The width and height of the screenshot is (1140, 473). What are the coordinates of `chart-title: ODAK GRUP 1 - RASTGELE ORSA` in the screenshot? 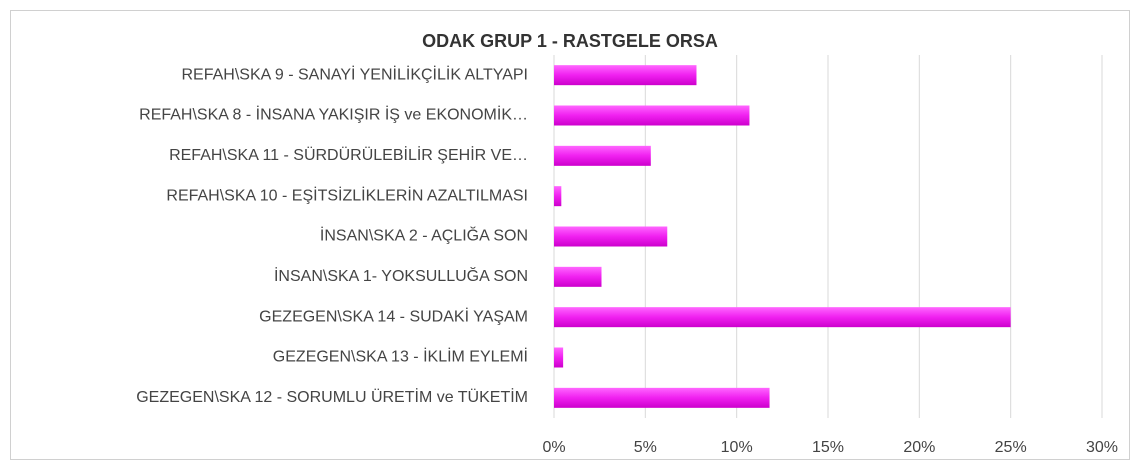 It's located at (570, 41).